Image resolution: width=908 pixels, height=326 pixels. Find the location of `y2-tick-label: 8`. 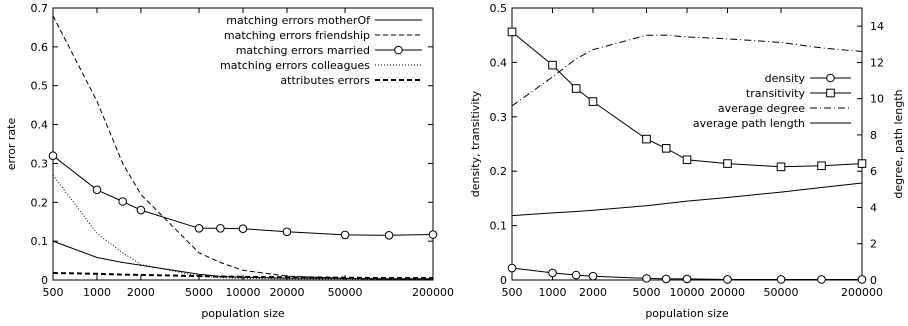

y2-tick-label: 8 is located at coordinates (873, 135).